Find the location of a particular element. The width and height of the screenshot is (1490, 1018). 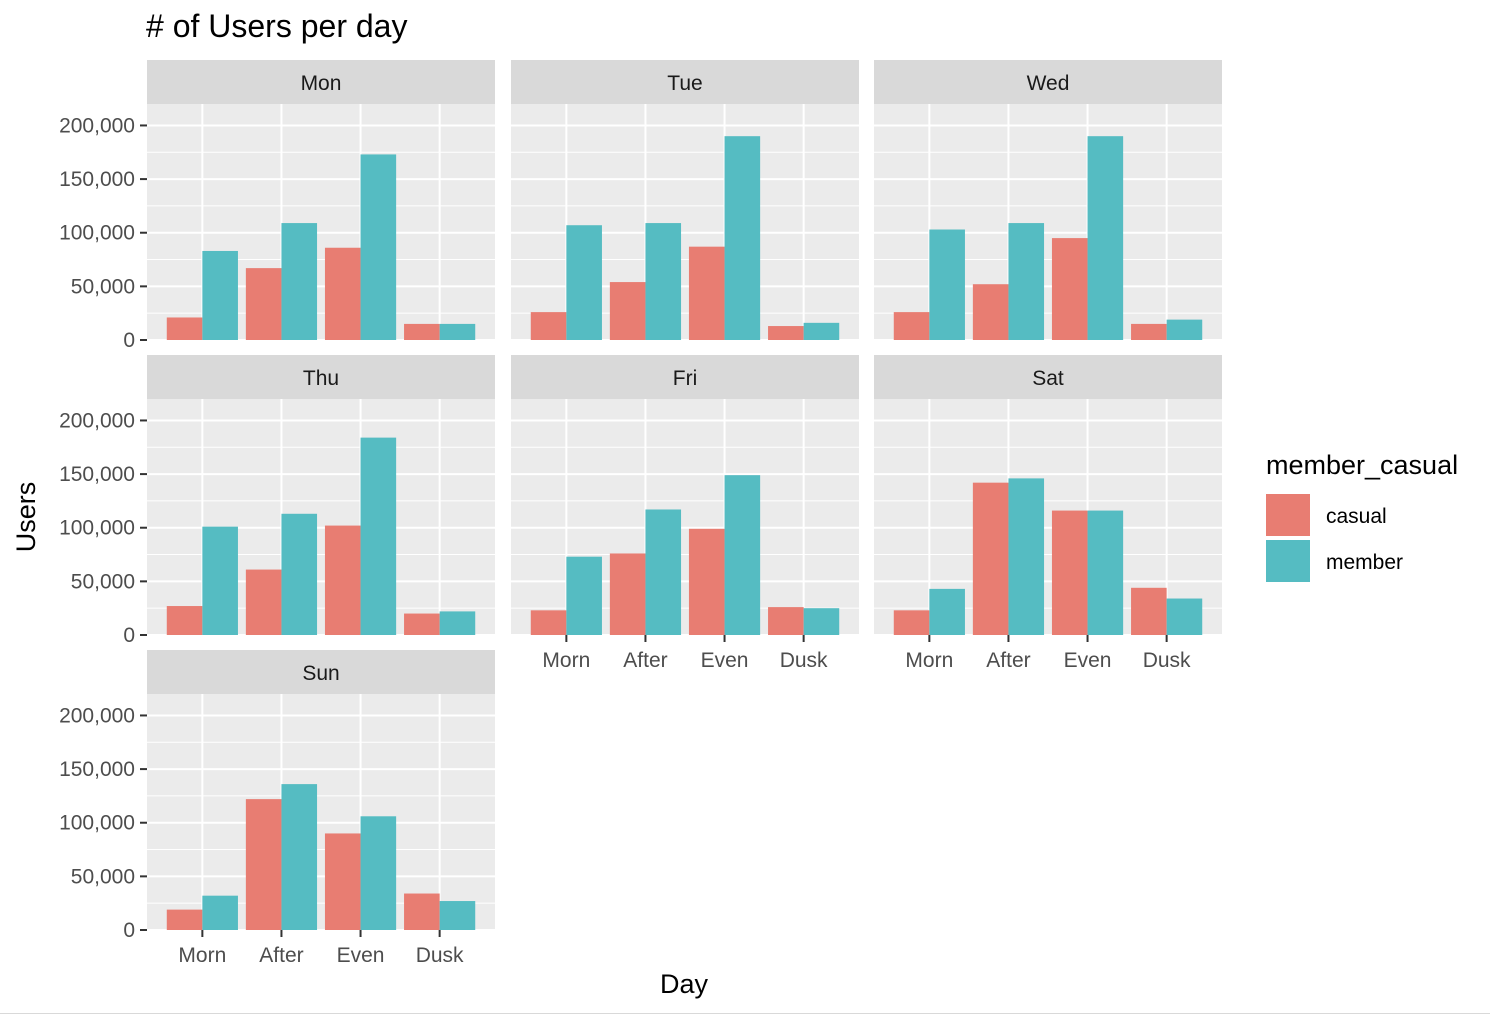

legend-label-casual: casual is located at coordinates (1356, 516).